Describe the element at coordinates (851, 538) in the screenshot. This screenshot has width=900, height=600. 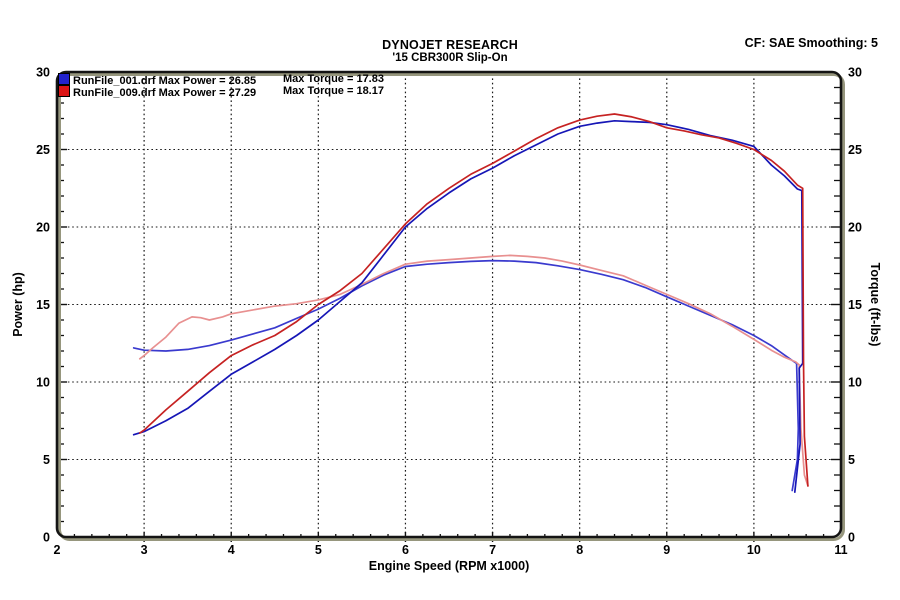
I see `y-tick-label-right: 0` at that location.